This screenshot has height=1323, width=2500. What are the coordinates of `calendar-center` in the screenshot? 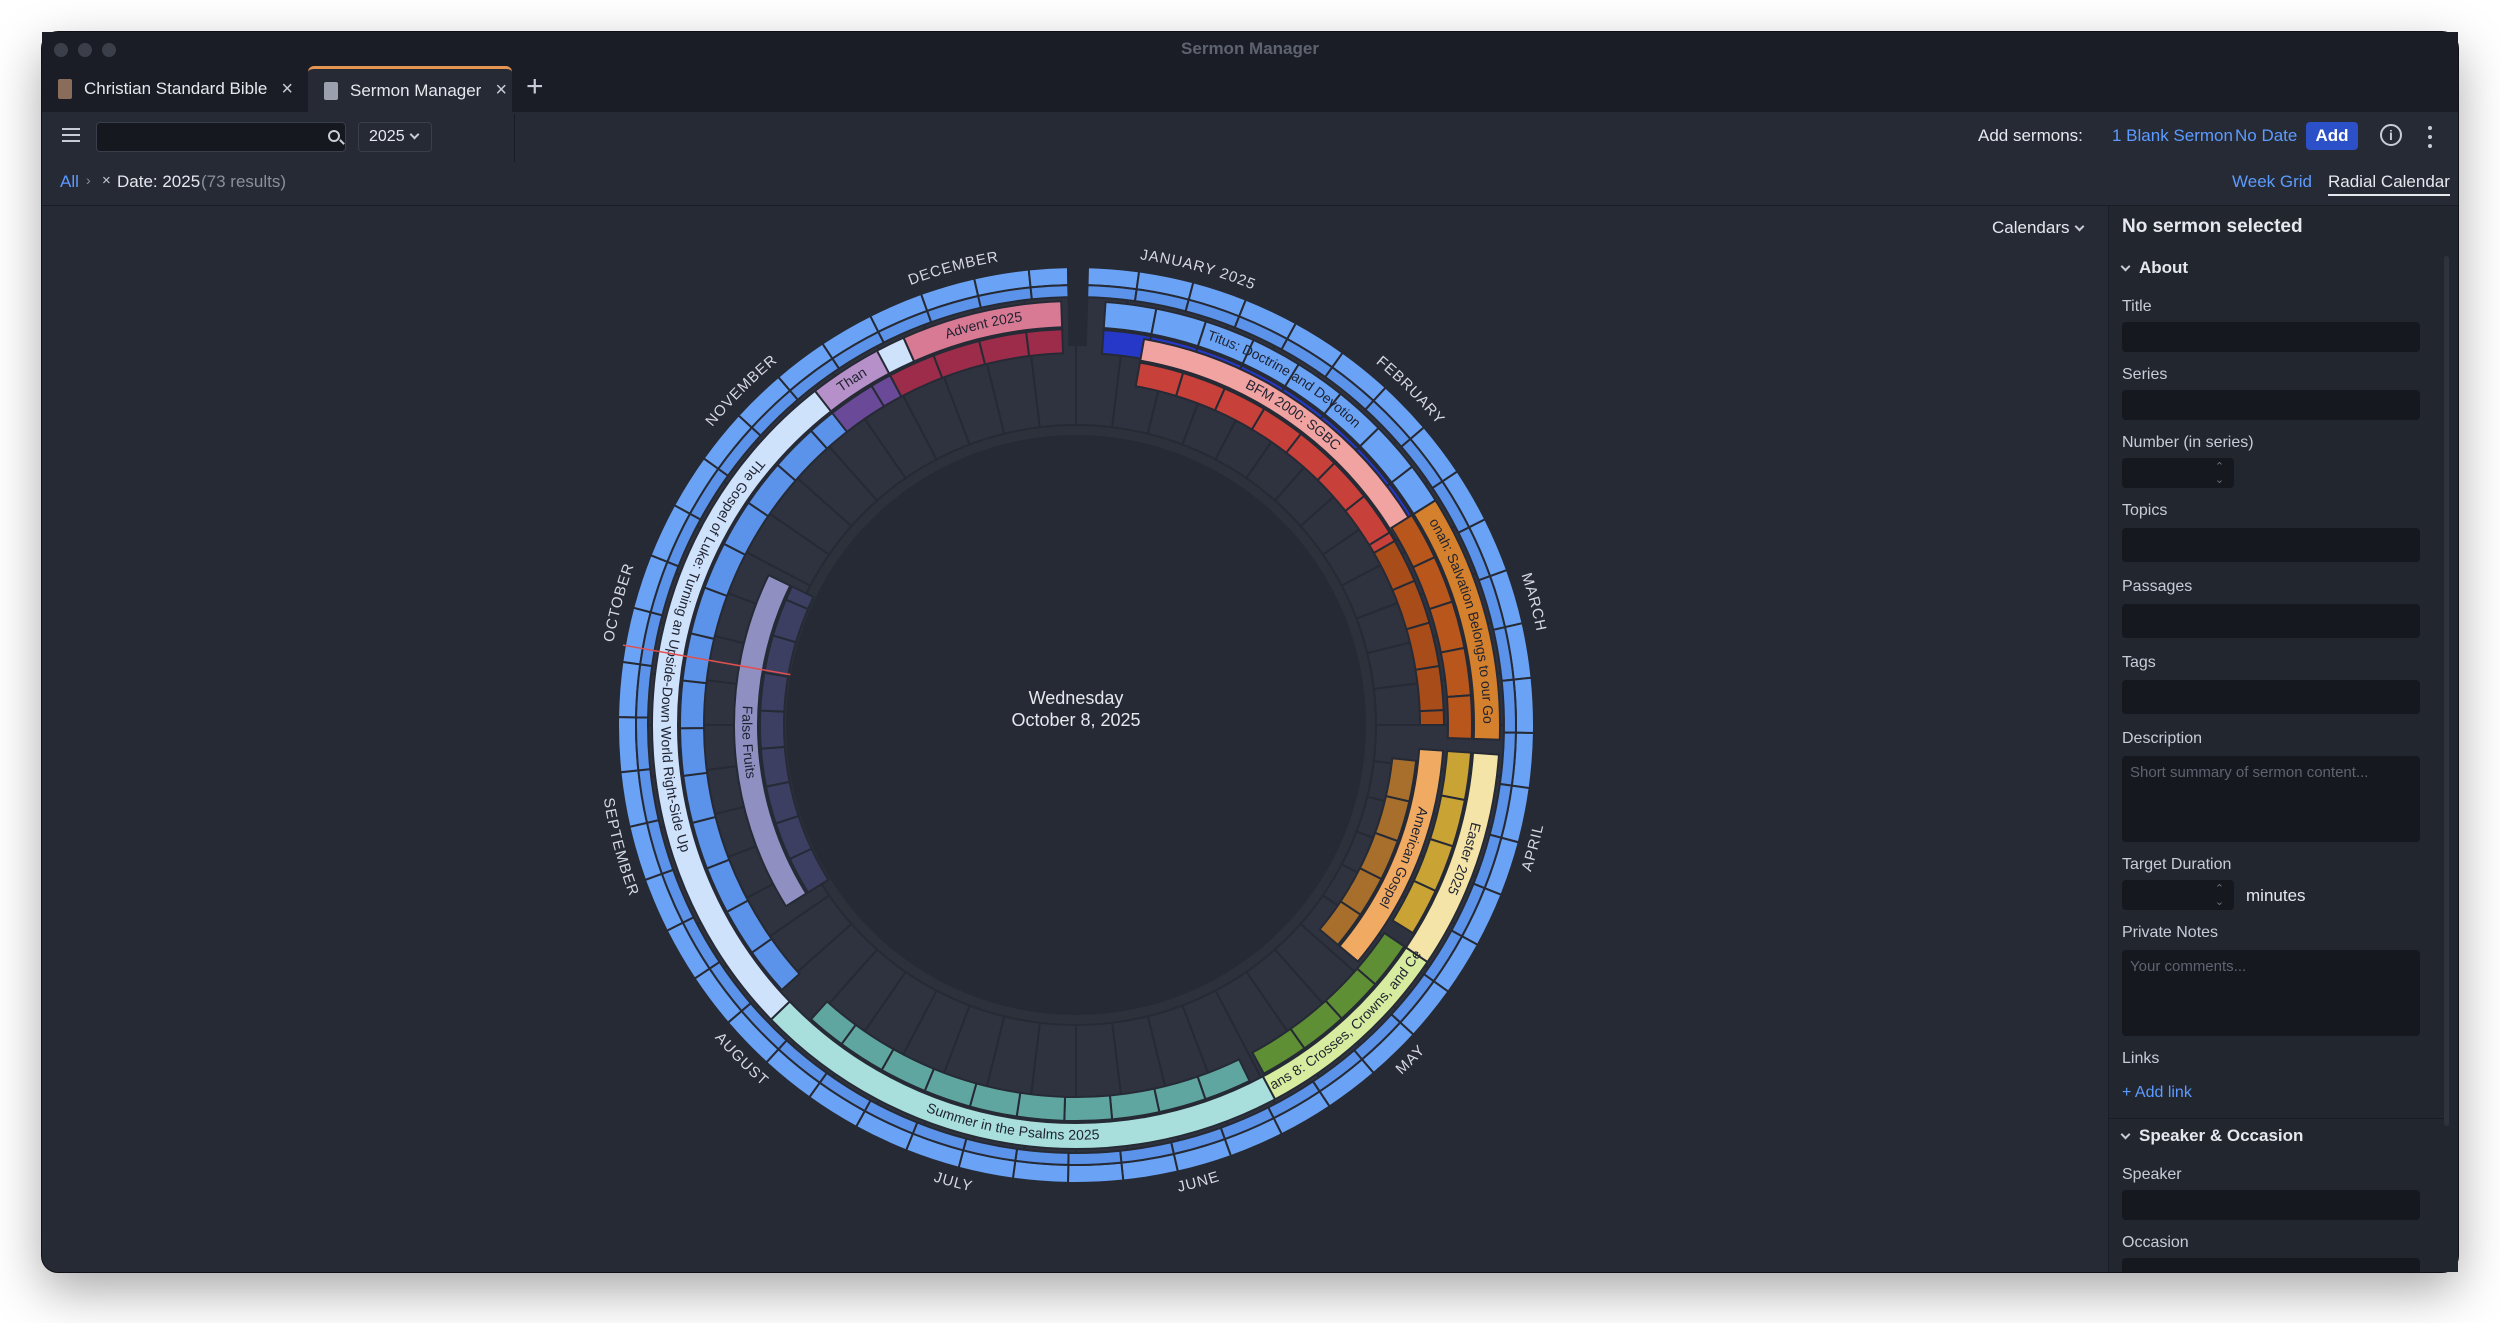 It's located at (1076, 725).